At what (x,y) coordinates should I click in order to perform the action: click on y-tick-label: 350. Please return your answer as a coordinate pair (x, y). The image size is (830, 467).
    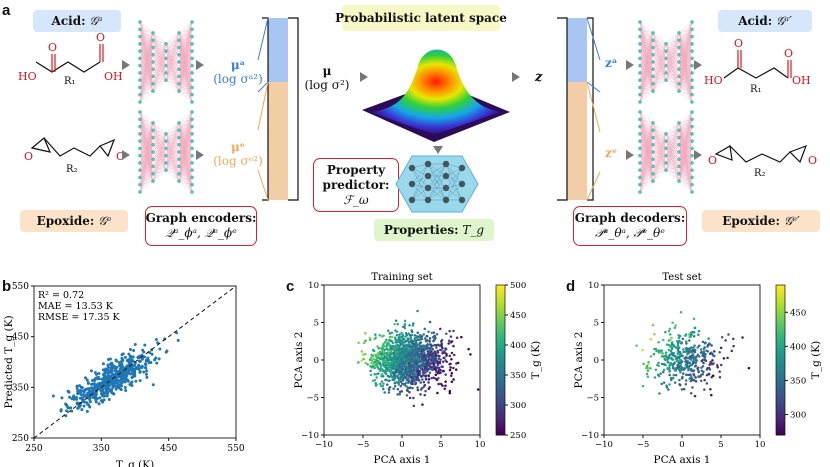
    Looking at the image, I should click on (20, 388).